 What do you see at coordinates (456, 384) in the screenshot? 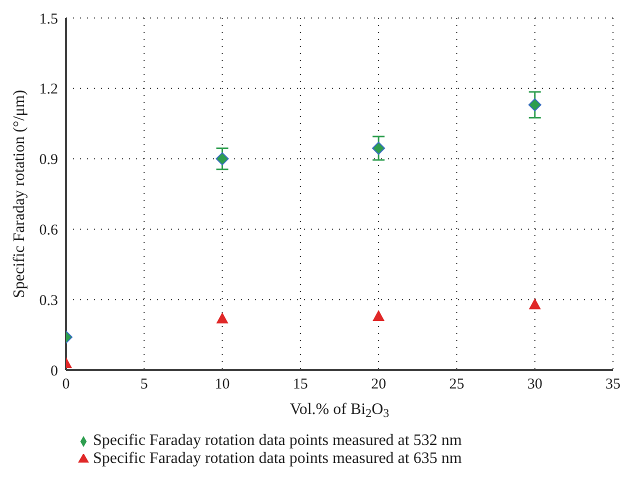
I see `x-tick-label: 25` at bounding box center [456, 384].